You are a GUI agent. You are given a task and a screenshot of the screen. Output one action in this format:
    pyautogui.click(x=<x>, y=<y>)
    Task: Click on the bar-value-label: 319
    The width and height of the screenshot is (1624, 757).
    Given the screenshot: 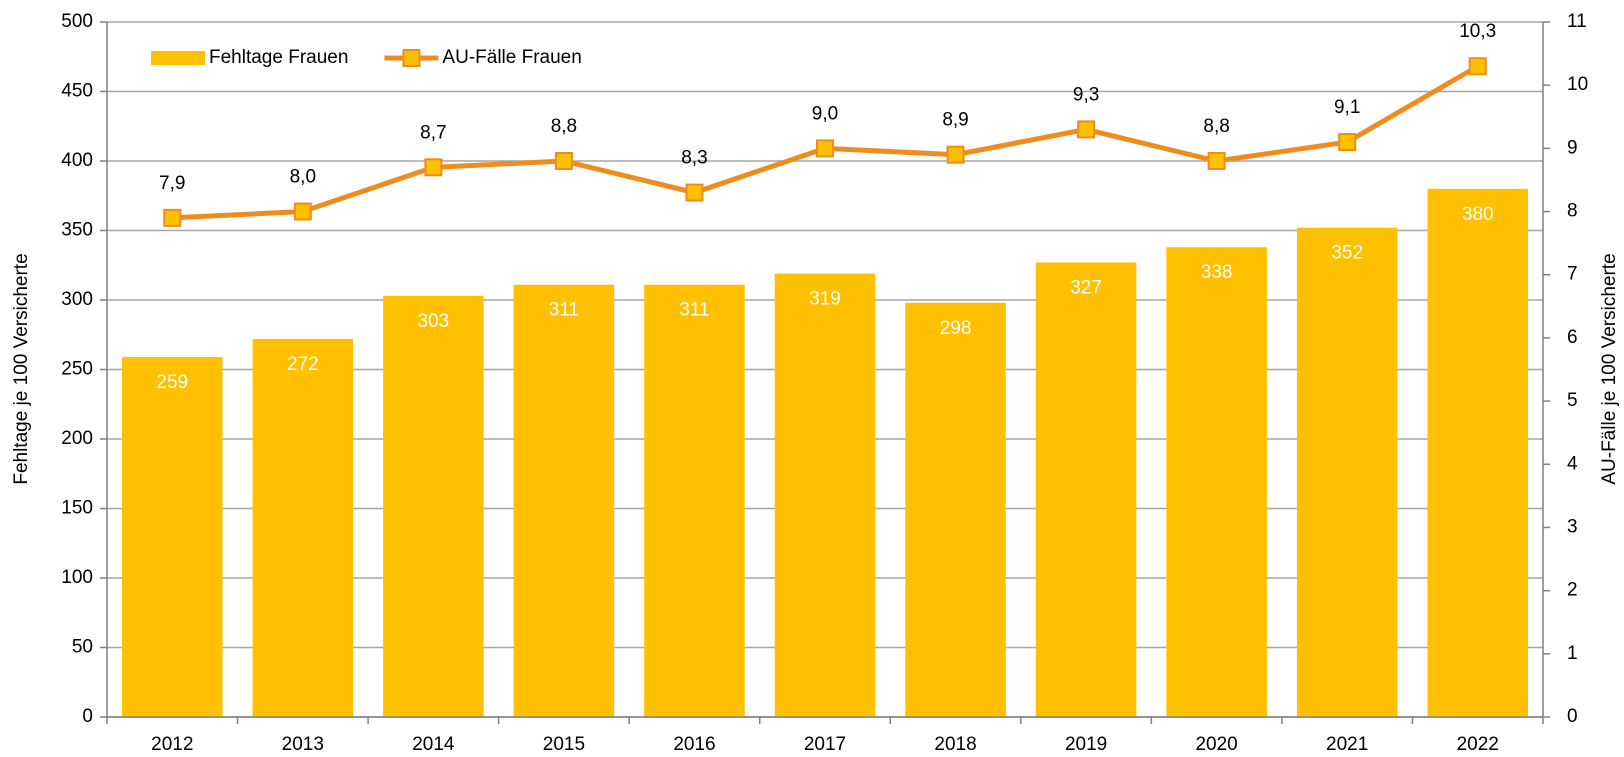 What is the action you would take?
    pyautogui.click(x=825, y=299)
    